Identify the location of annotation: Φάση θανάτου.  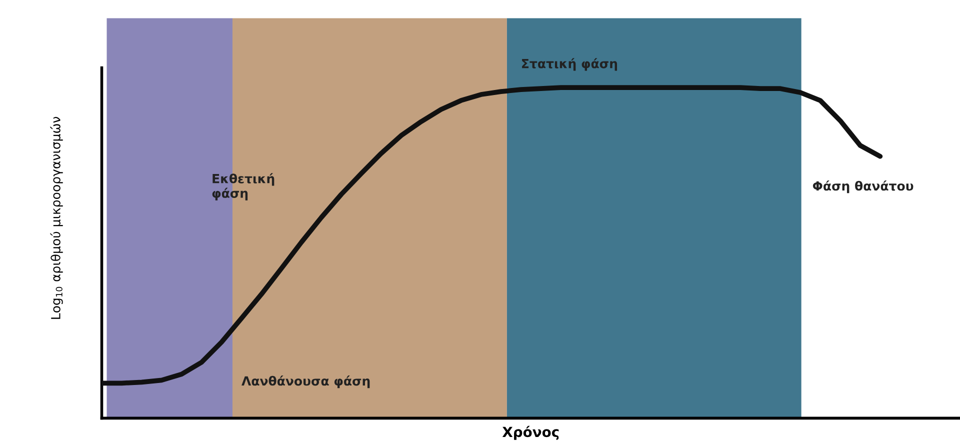
(863, 187).